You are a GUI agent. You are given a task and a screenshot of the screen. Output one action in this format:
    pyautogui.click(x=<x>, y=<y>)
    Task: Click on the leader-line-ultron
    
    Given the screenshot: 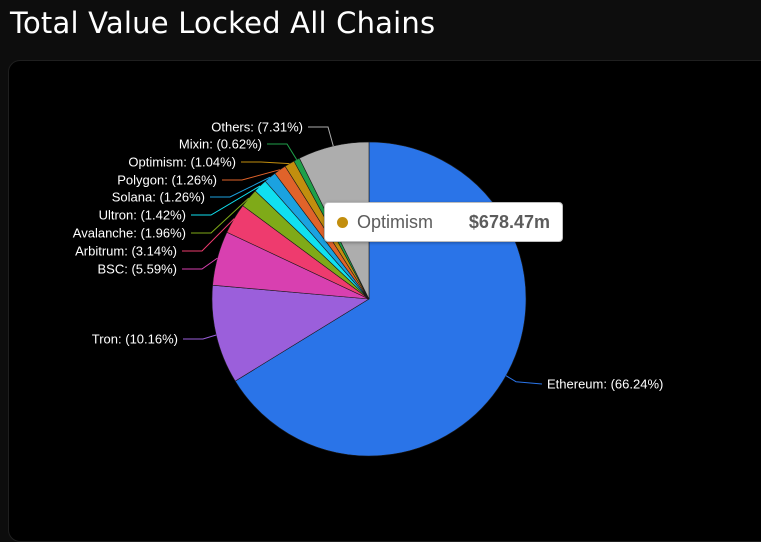 What is the action you would take?
    pyautogui.click(x=226, y=200)
    